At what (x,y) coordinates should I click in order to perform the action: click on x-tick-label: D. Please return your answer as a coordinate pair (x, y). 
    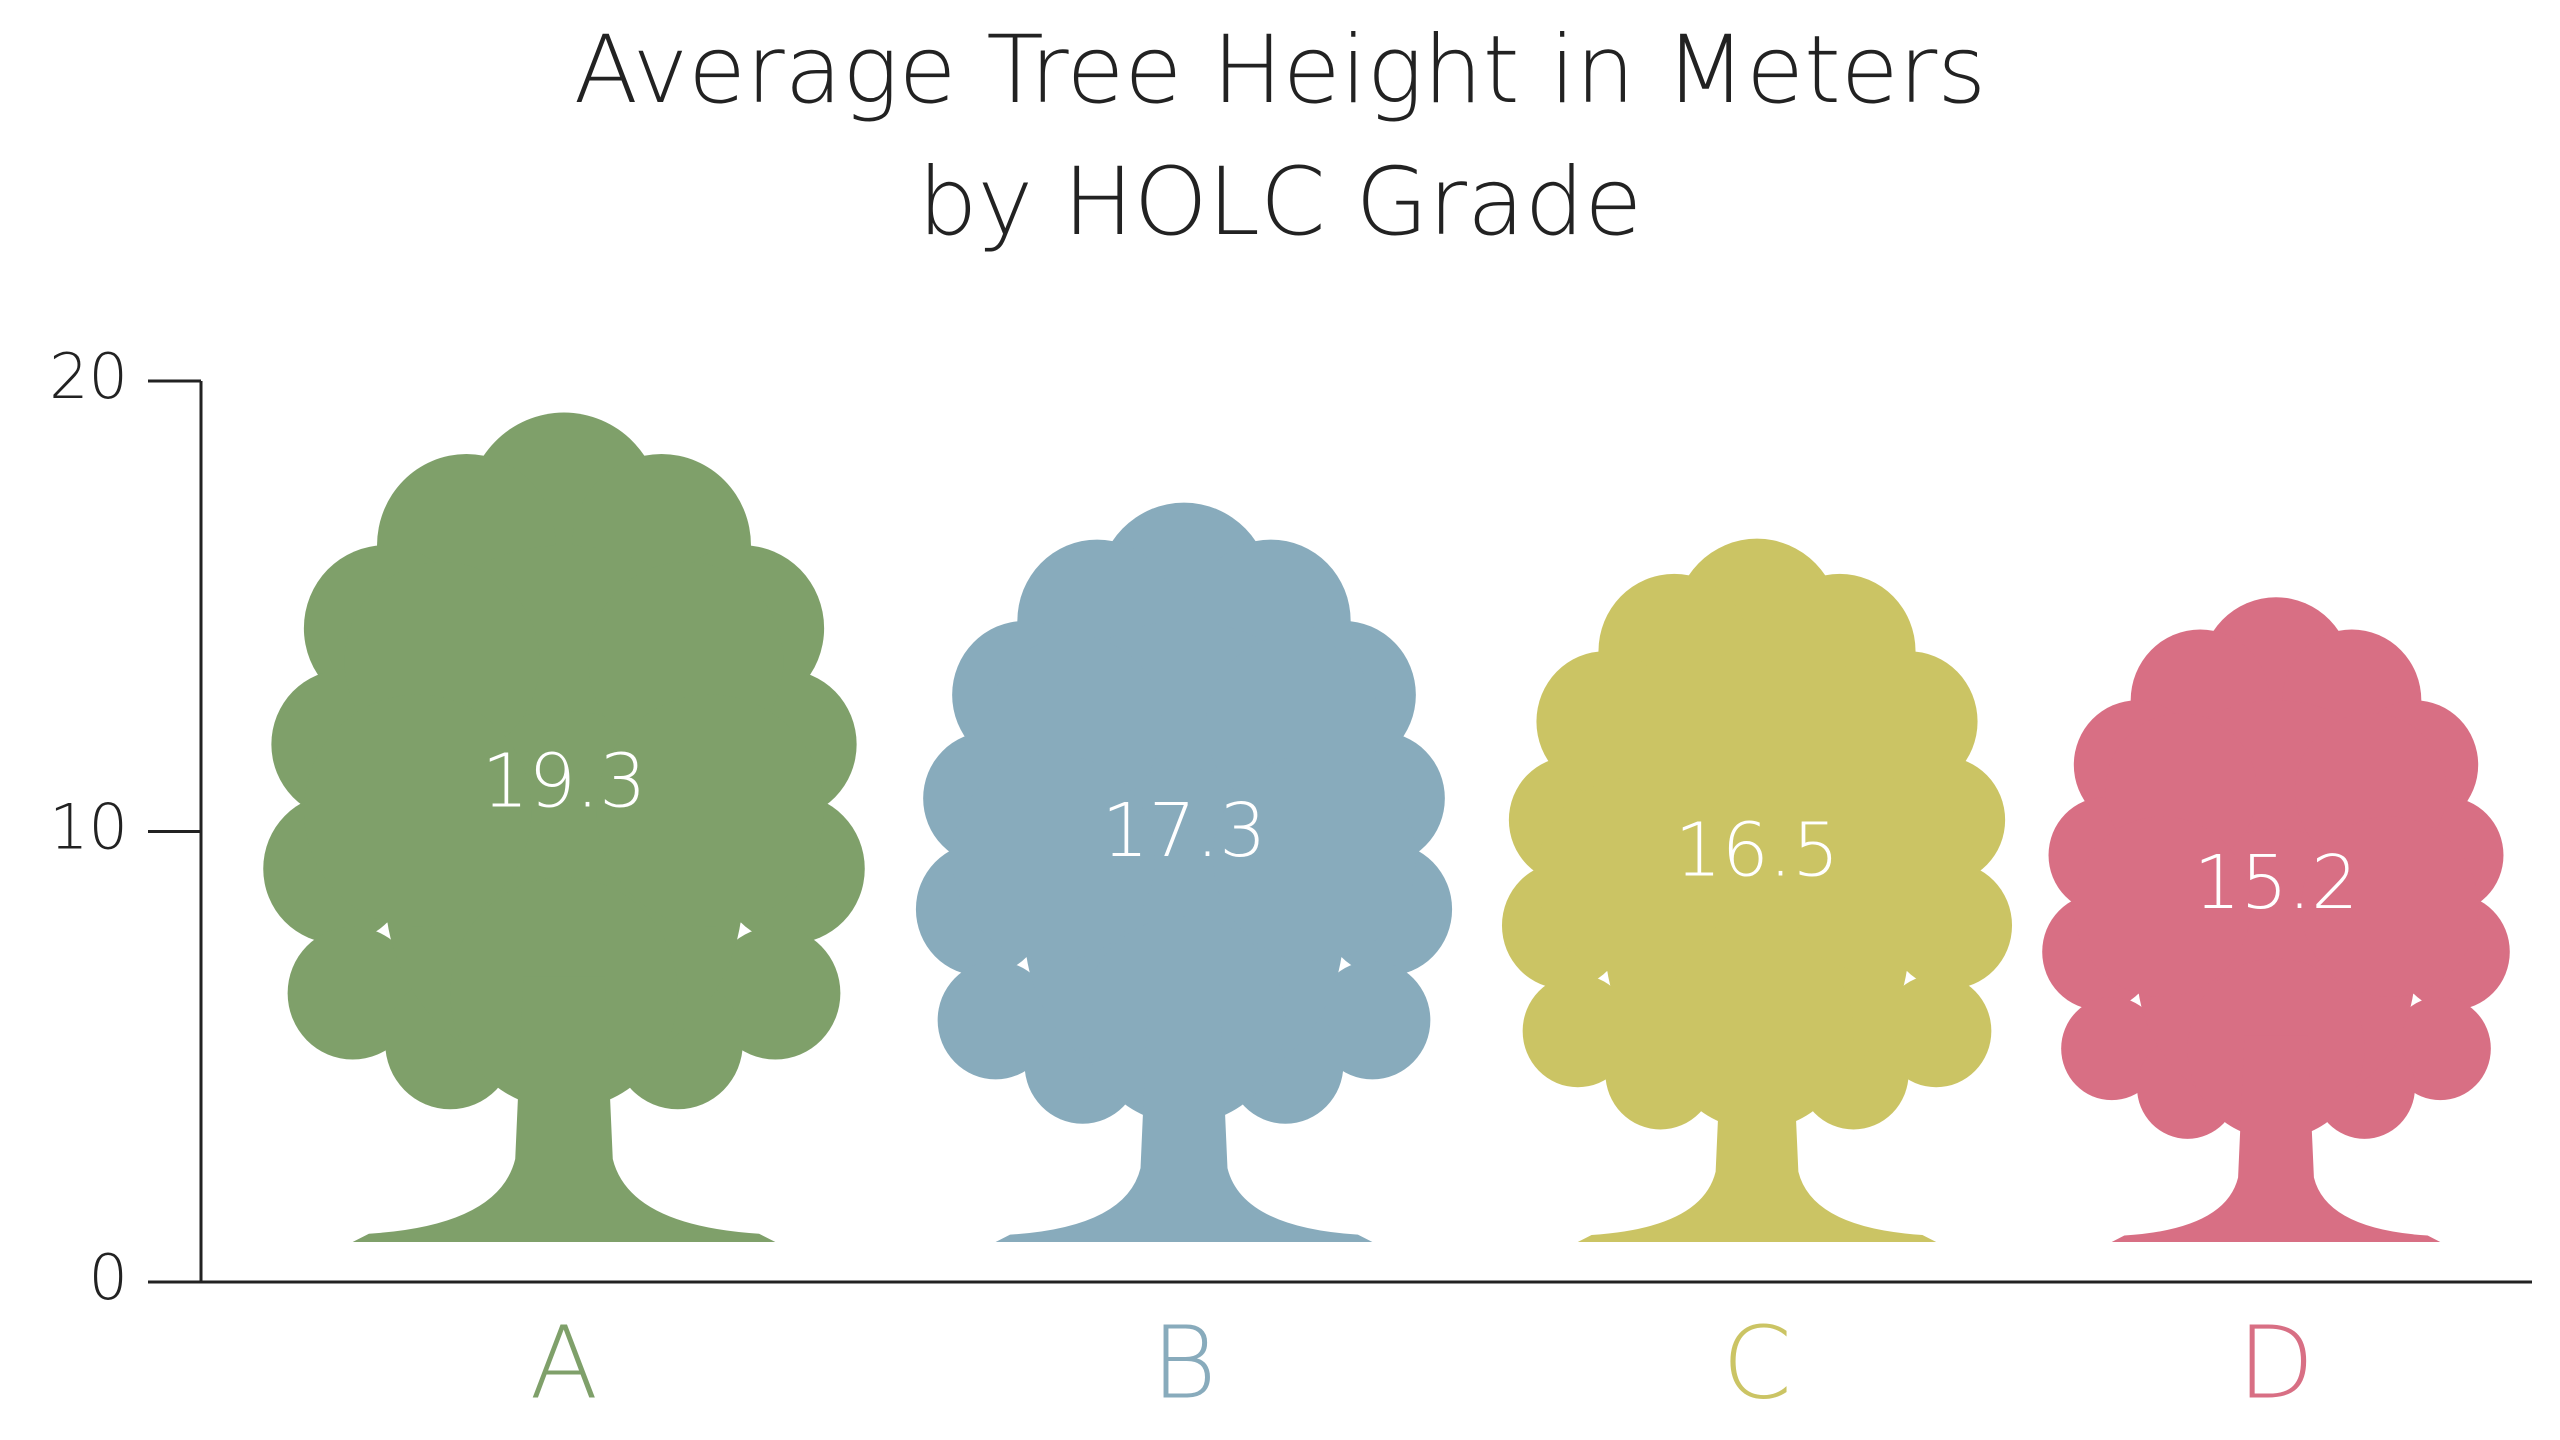
    Looking at the image, I should click on (2275, 1362).